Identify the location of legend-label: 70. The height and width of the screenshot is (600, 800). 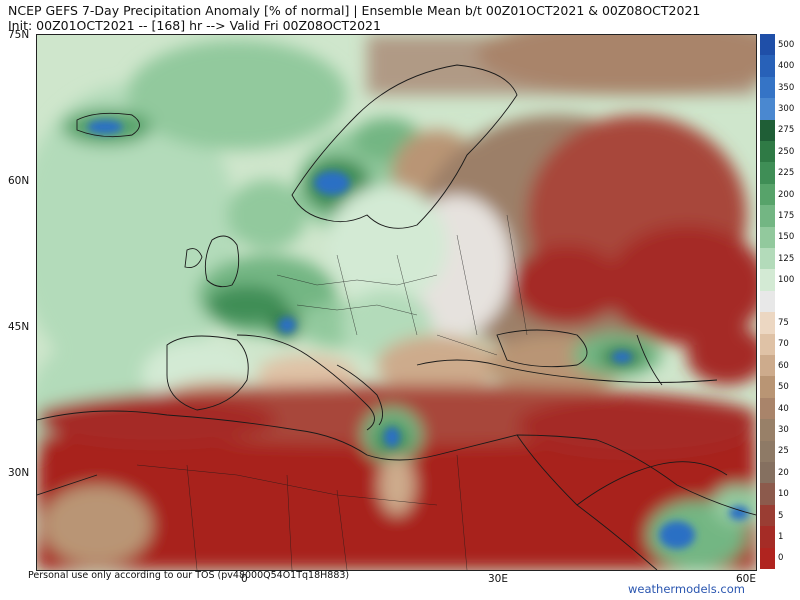
(783, 344).